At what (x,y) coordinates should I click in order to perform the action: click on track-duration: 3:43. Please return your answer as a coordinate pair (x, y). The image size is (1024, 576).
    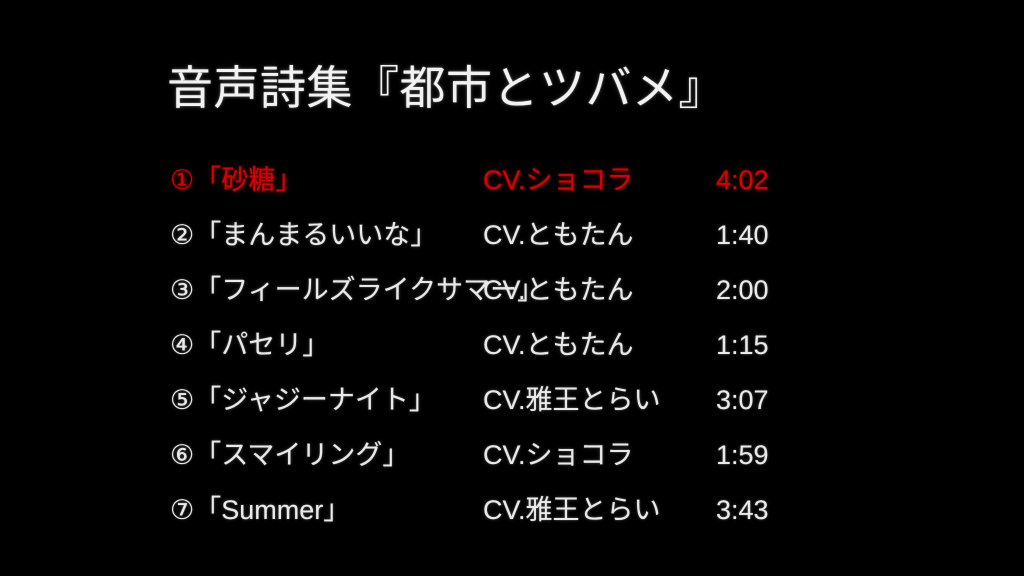
    Looking at the image, I should click on (742, 510).